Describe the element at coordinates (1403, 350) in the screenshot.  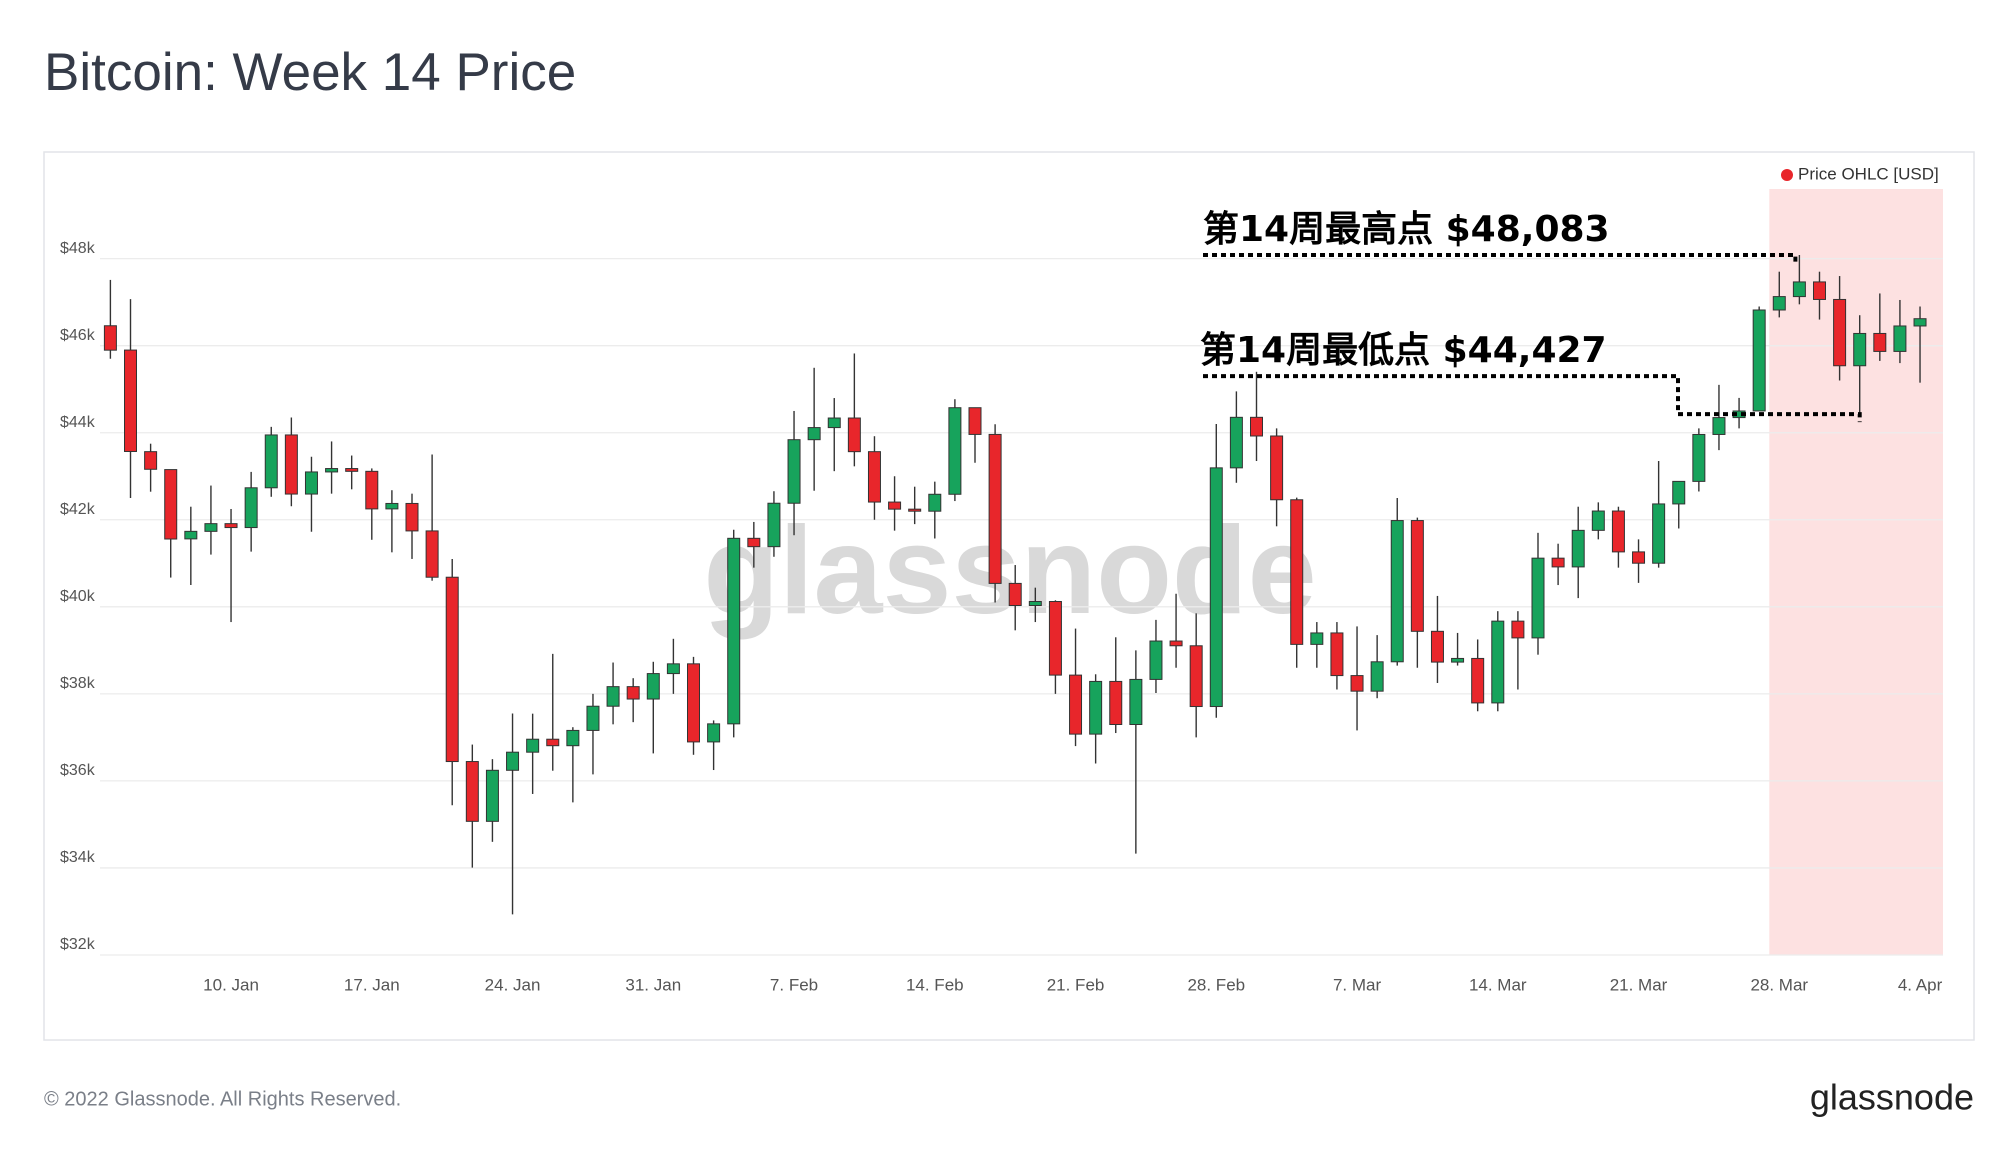
I see `annotation-text: 第14周最低点 $44,427` at that location.